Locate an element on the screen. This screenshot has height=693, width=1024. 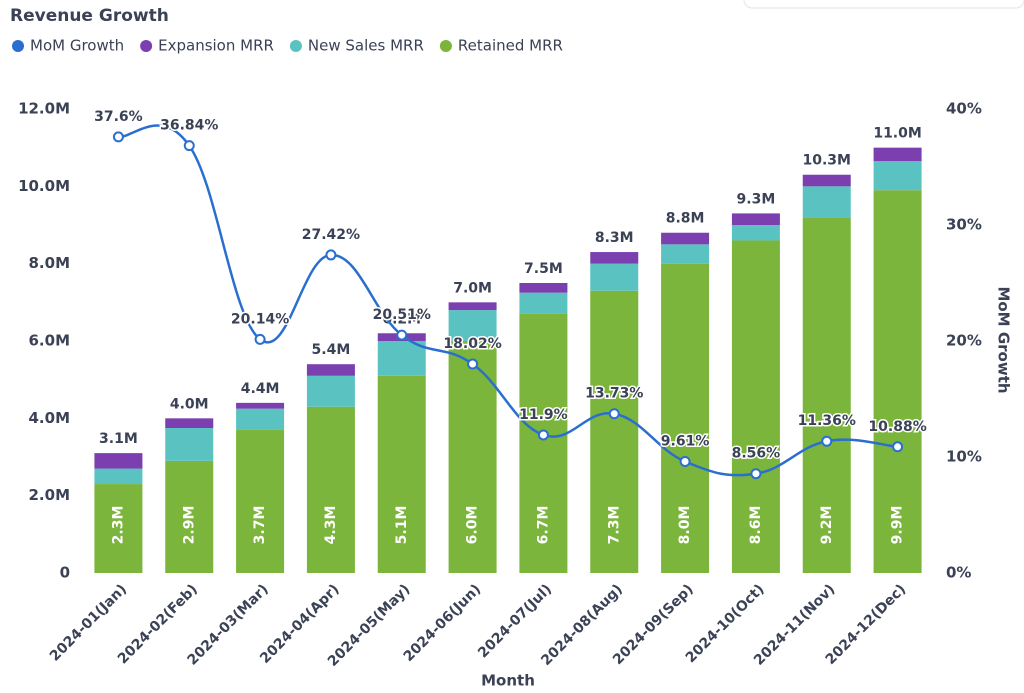
line-value-label: 8.56% is located at coordinates (756, 454).